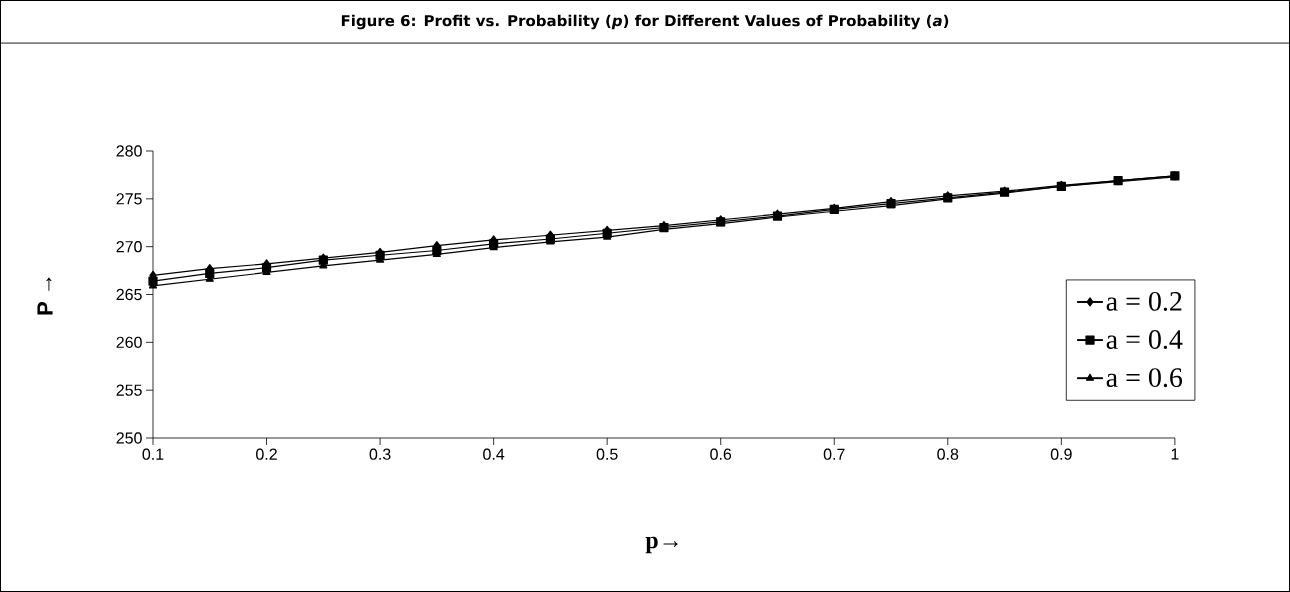  What do you see at coordinates (129, 199) in the screenshot?
I see `y-tick-label: 275` at bounding box center [129, 199].